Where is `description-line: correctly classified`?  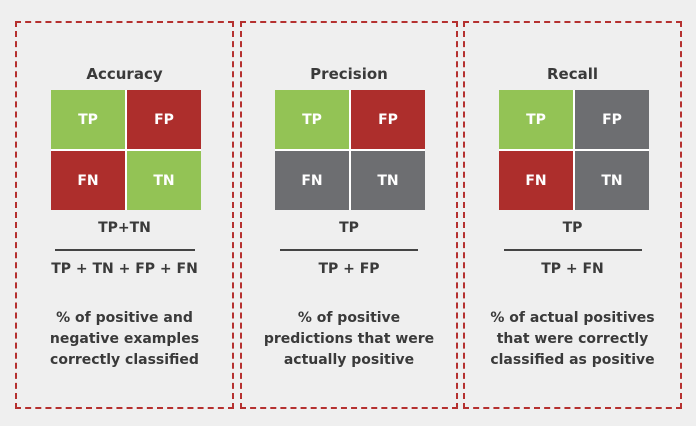 description-line: correctly classified is located at coordinates (124, 360).